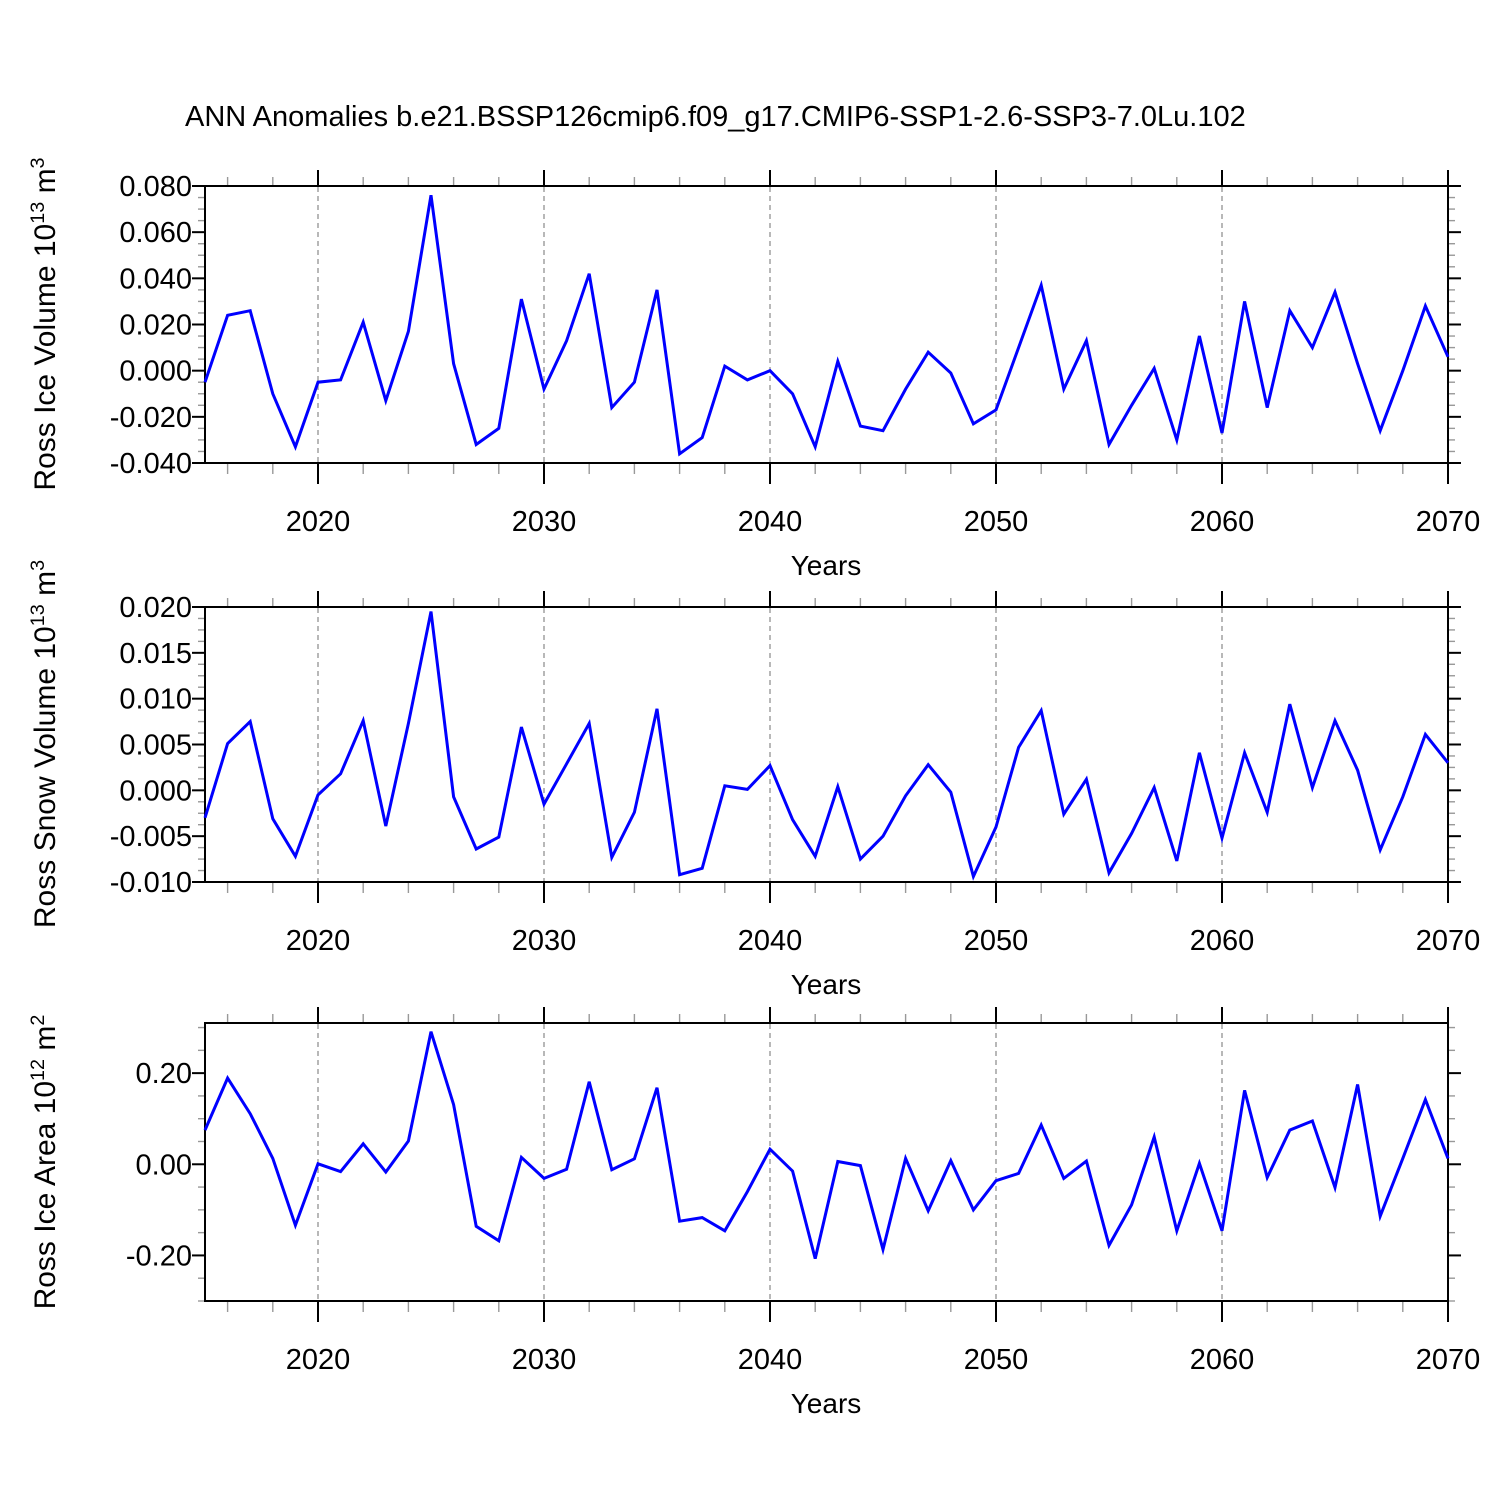  Describe the element at coordinates (155, 746) in the screenshot. I see `y-tick-label: 0.005` at that location.